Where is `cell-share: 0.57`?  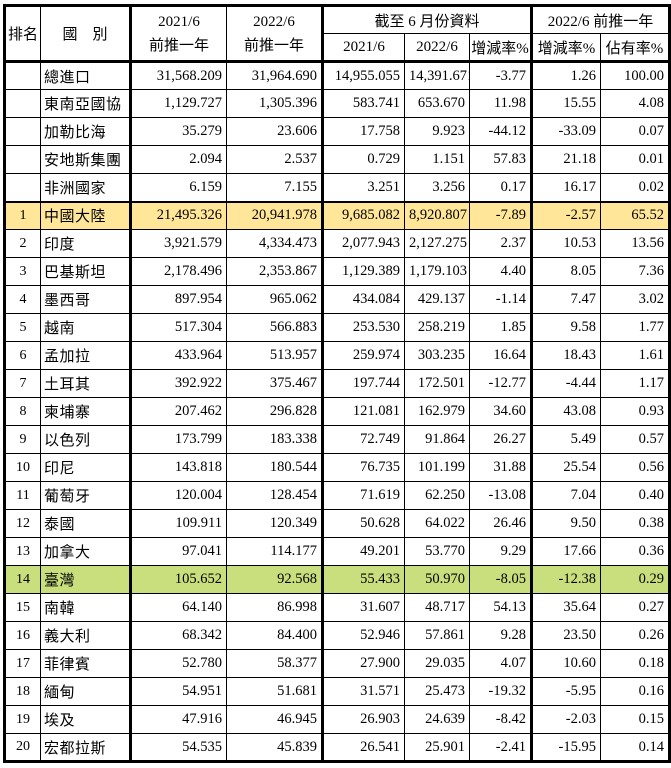 cell-share: 0.57 is located at coordinates (635, 439).